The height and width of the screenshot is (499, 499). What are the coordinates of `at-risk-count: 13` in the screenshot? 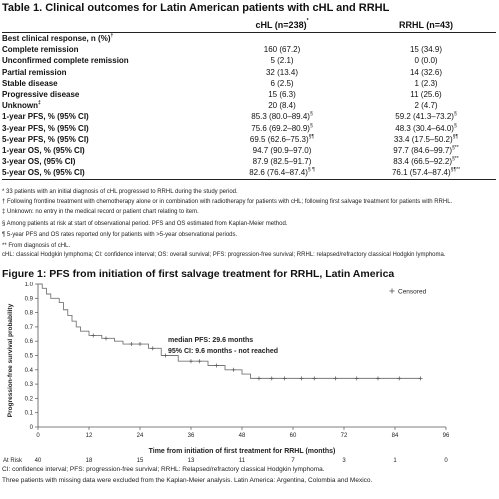 It's located at (191, 460).